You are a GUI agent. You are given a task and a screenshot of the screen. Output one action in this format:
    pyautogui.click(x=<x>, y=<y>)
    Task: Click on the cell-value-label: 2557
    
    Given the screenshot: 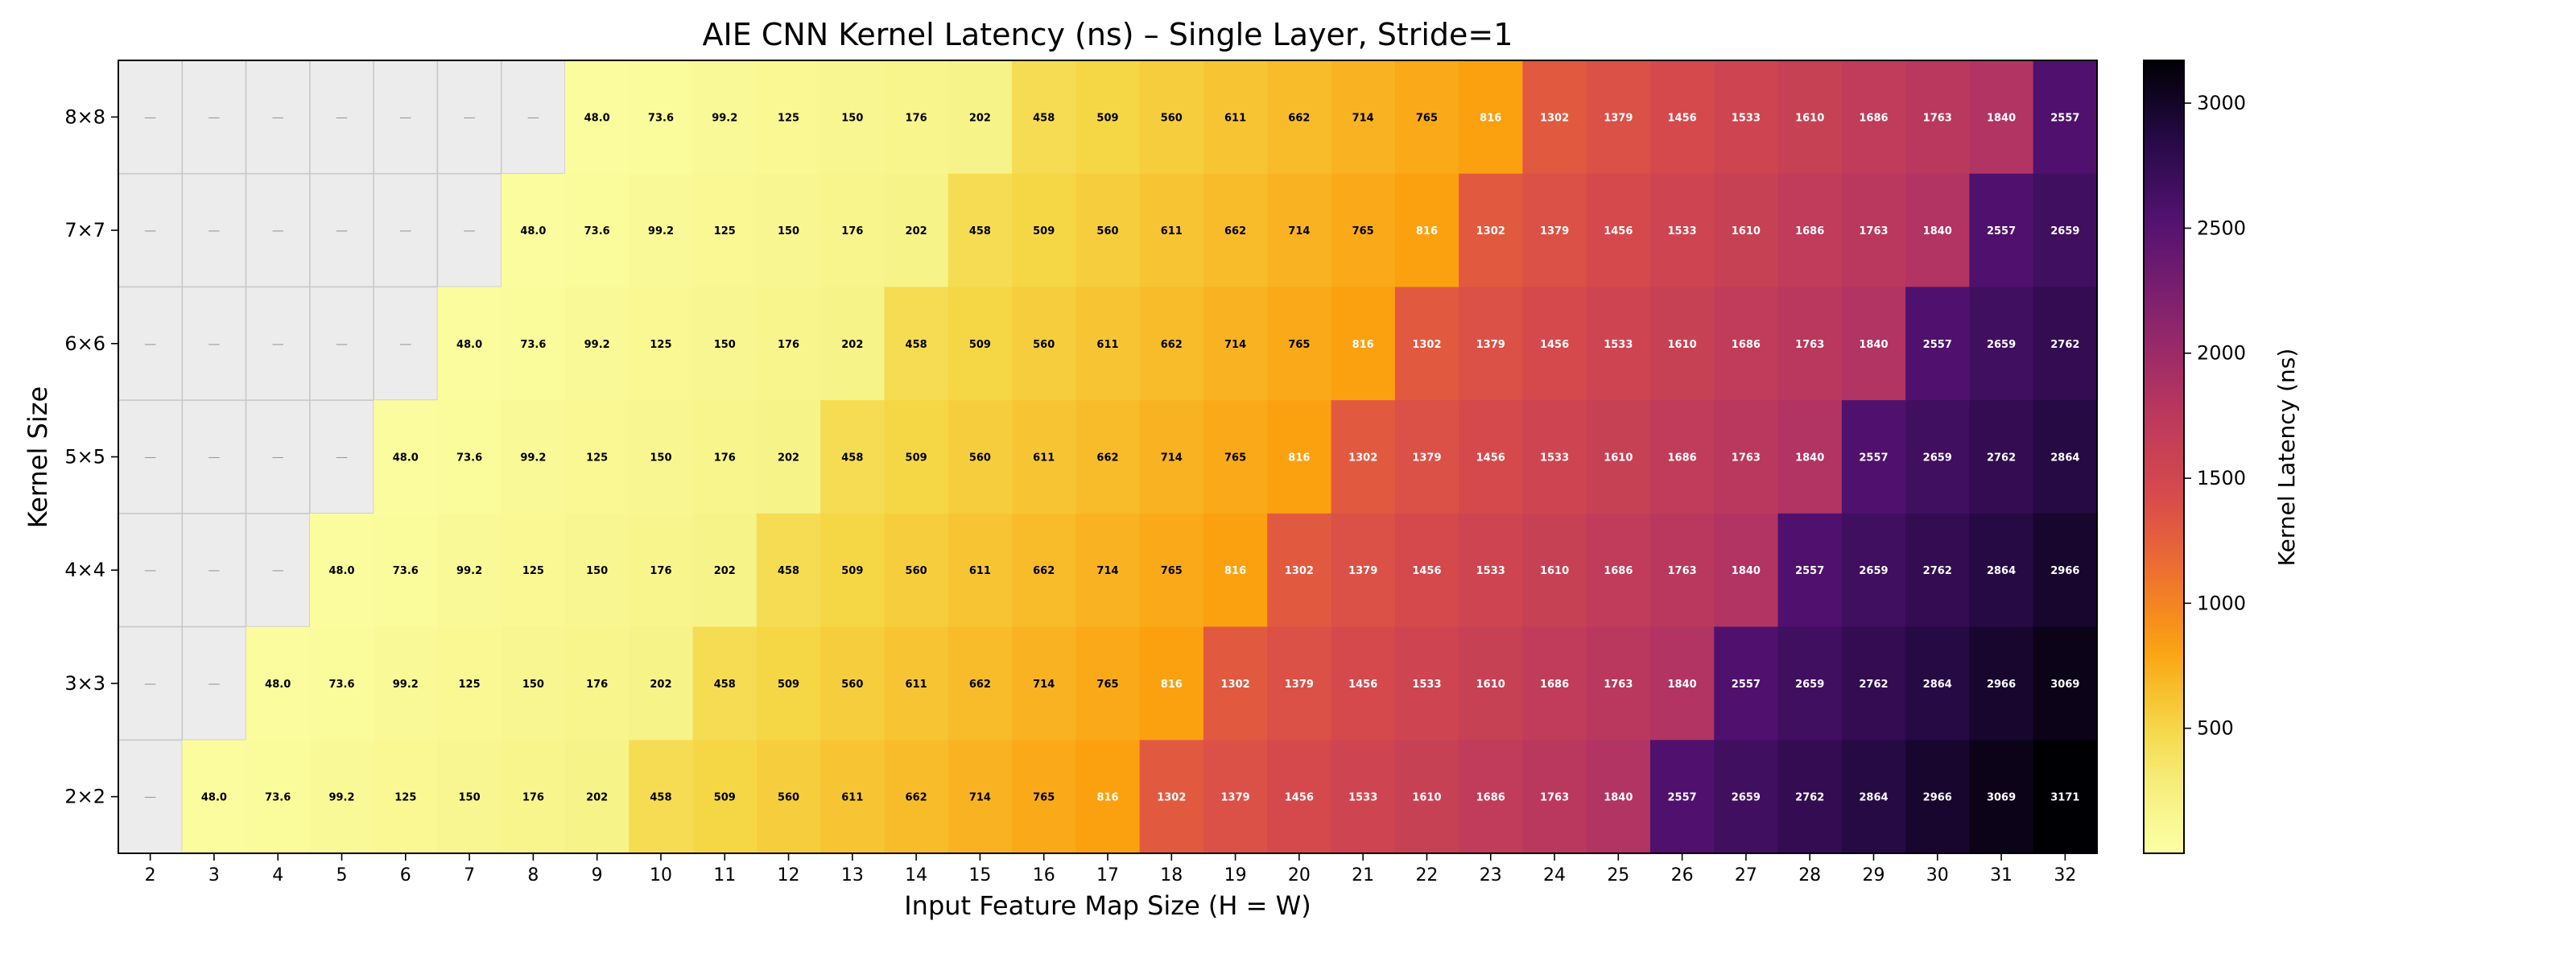 What is the action you would take?
    pyautogui.click(x=1937, y=345)
    